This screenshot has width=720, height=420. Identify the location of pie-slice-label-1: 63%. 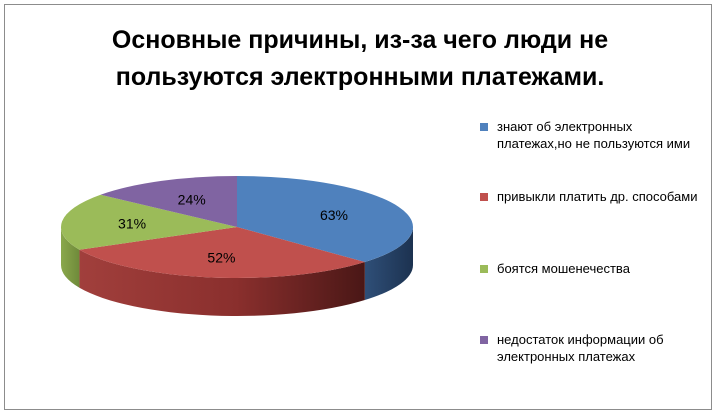
(334, 215).